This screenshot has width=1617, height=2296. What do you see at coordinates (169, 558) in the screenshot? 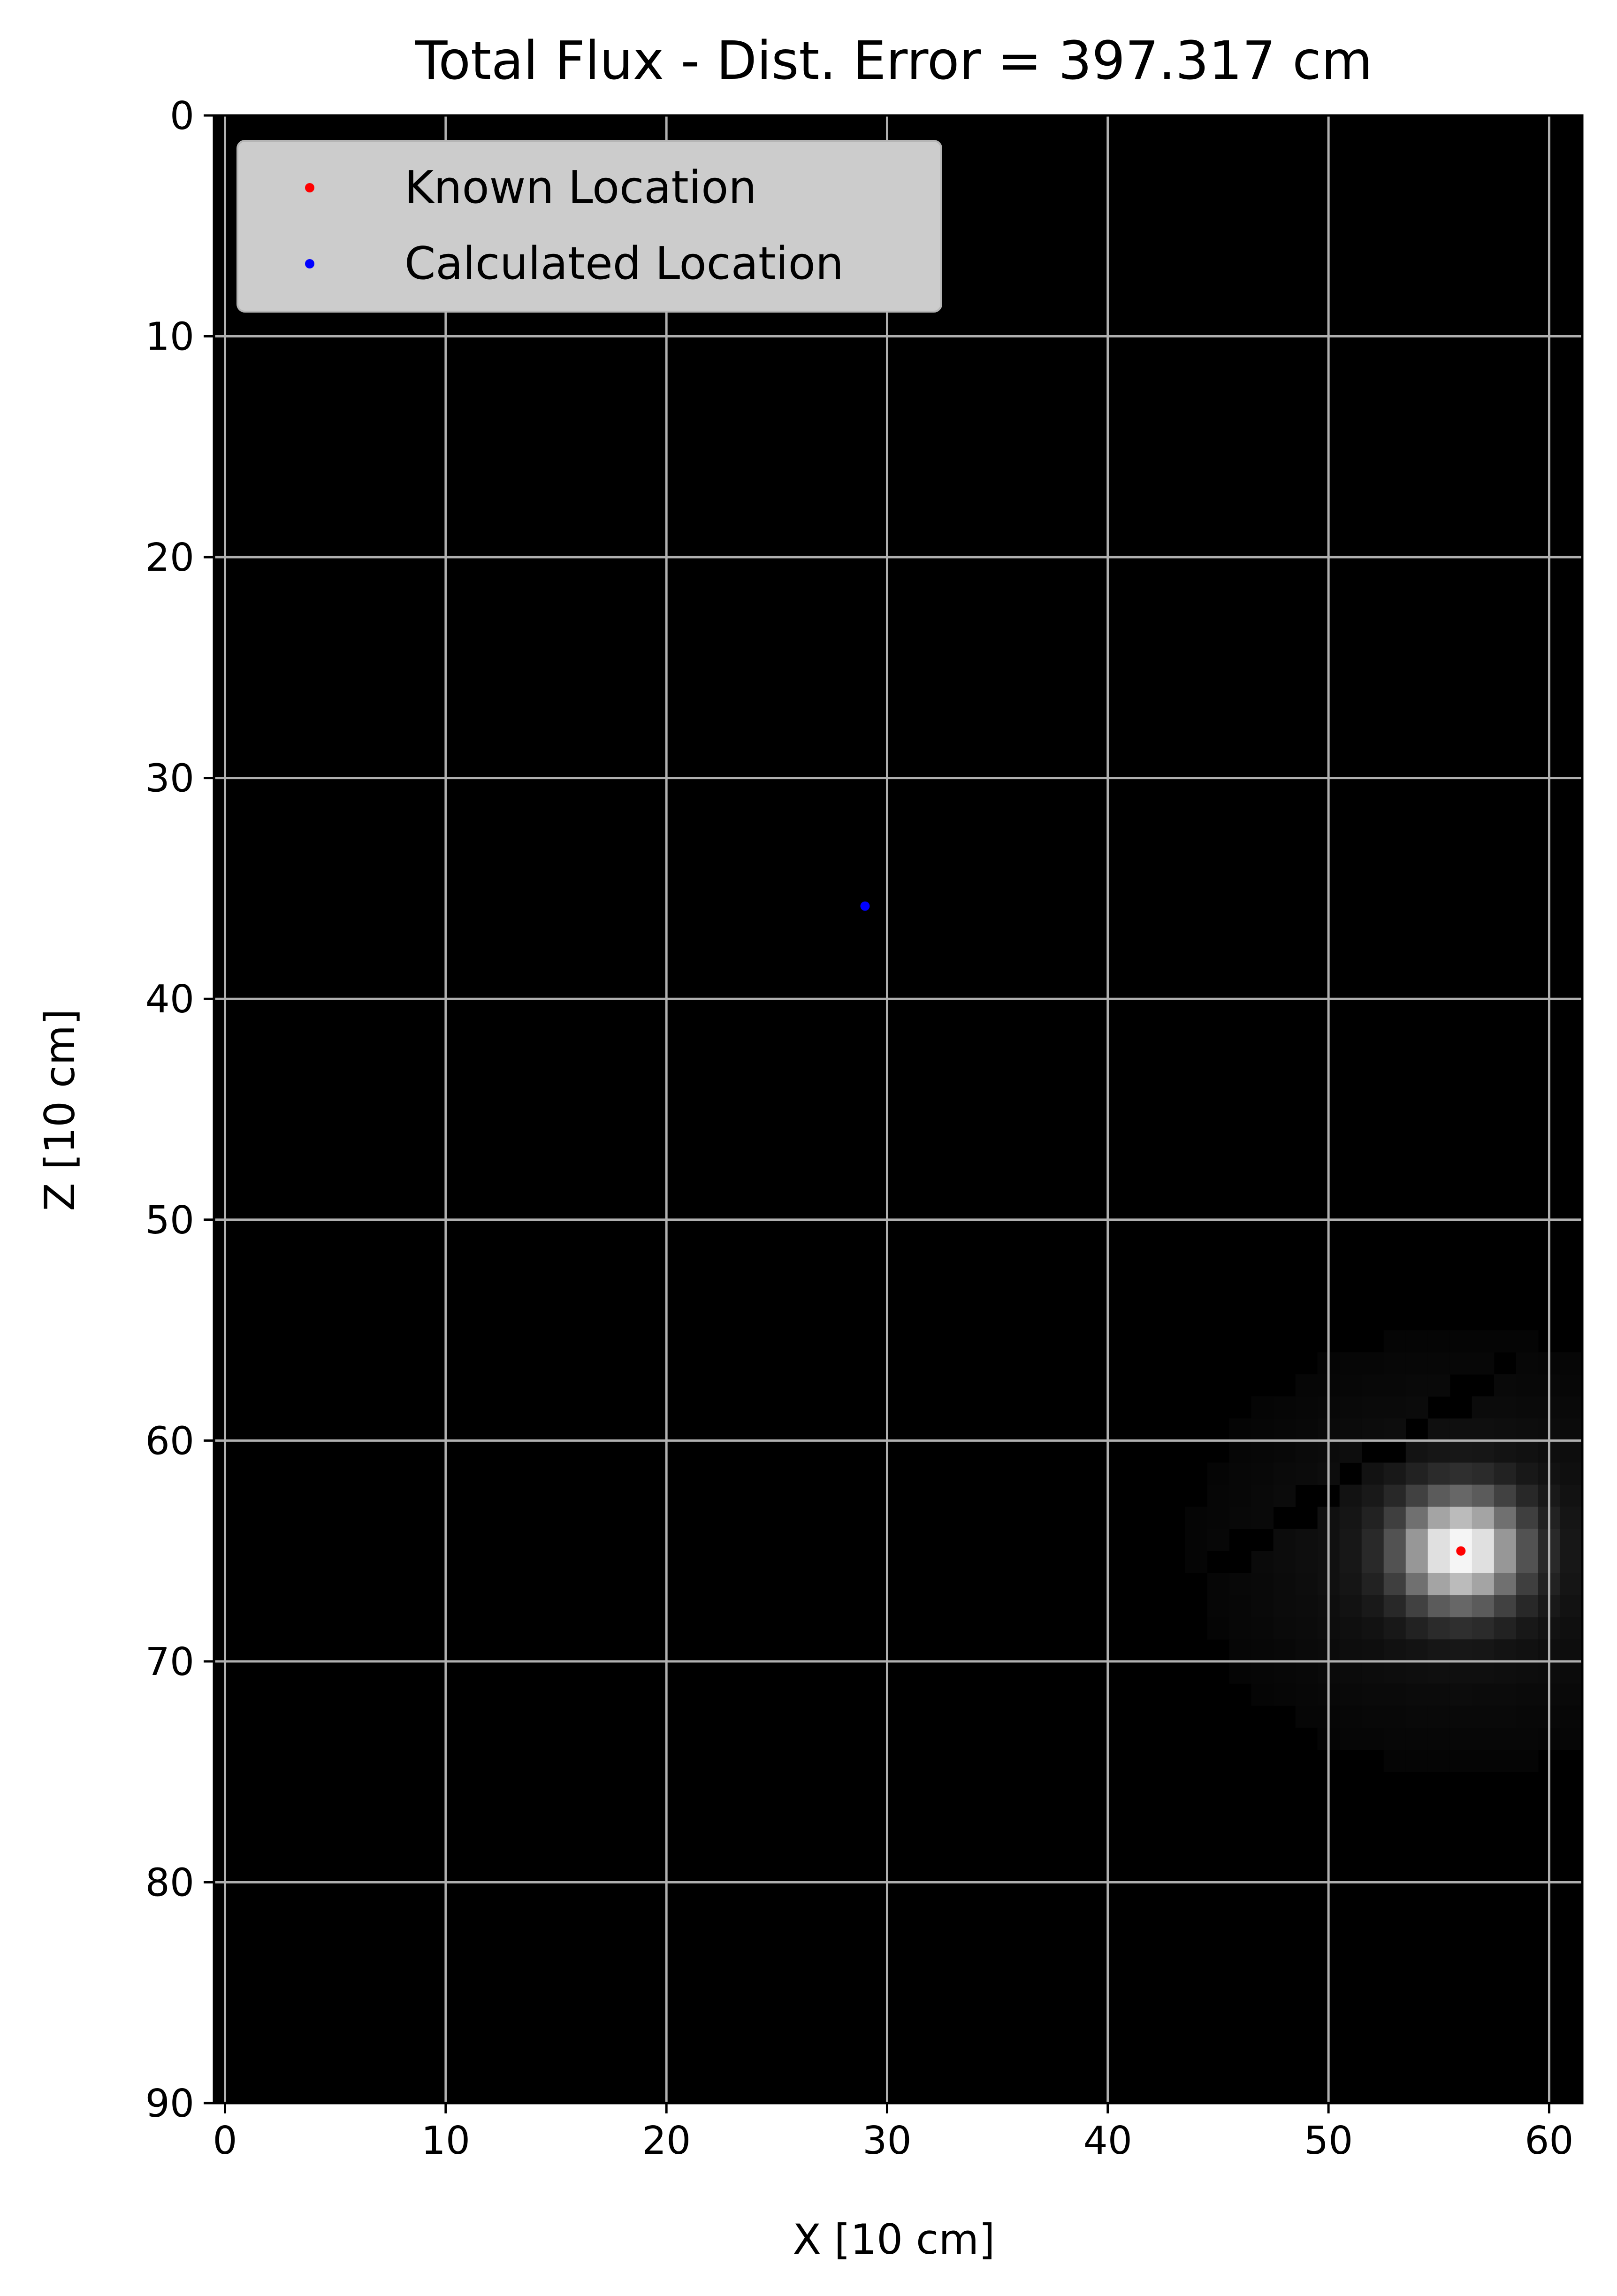
I see `y-tick-label: 20` at bounding box center [169, 558].